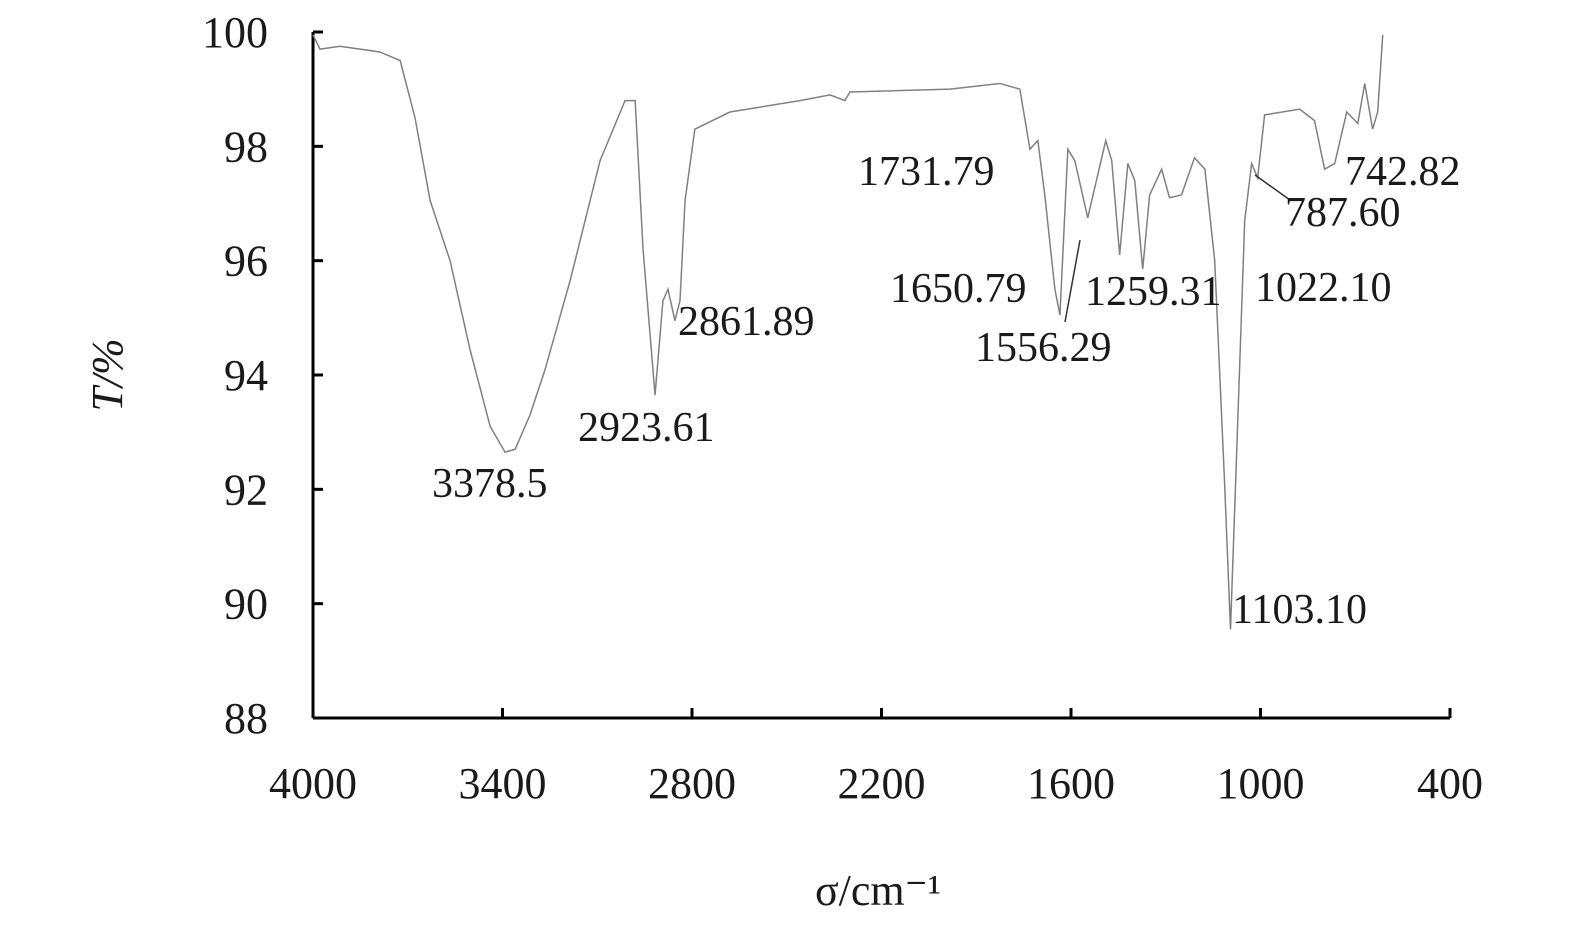 The width and height of the screenshot is (1575, 930). I want to click on peak-label: 787.60, so click(1343, 213).